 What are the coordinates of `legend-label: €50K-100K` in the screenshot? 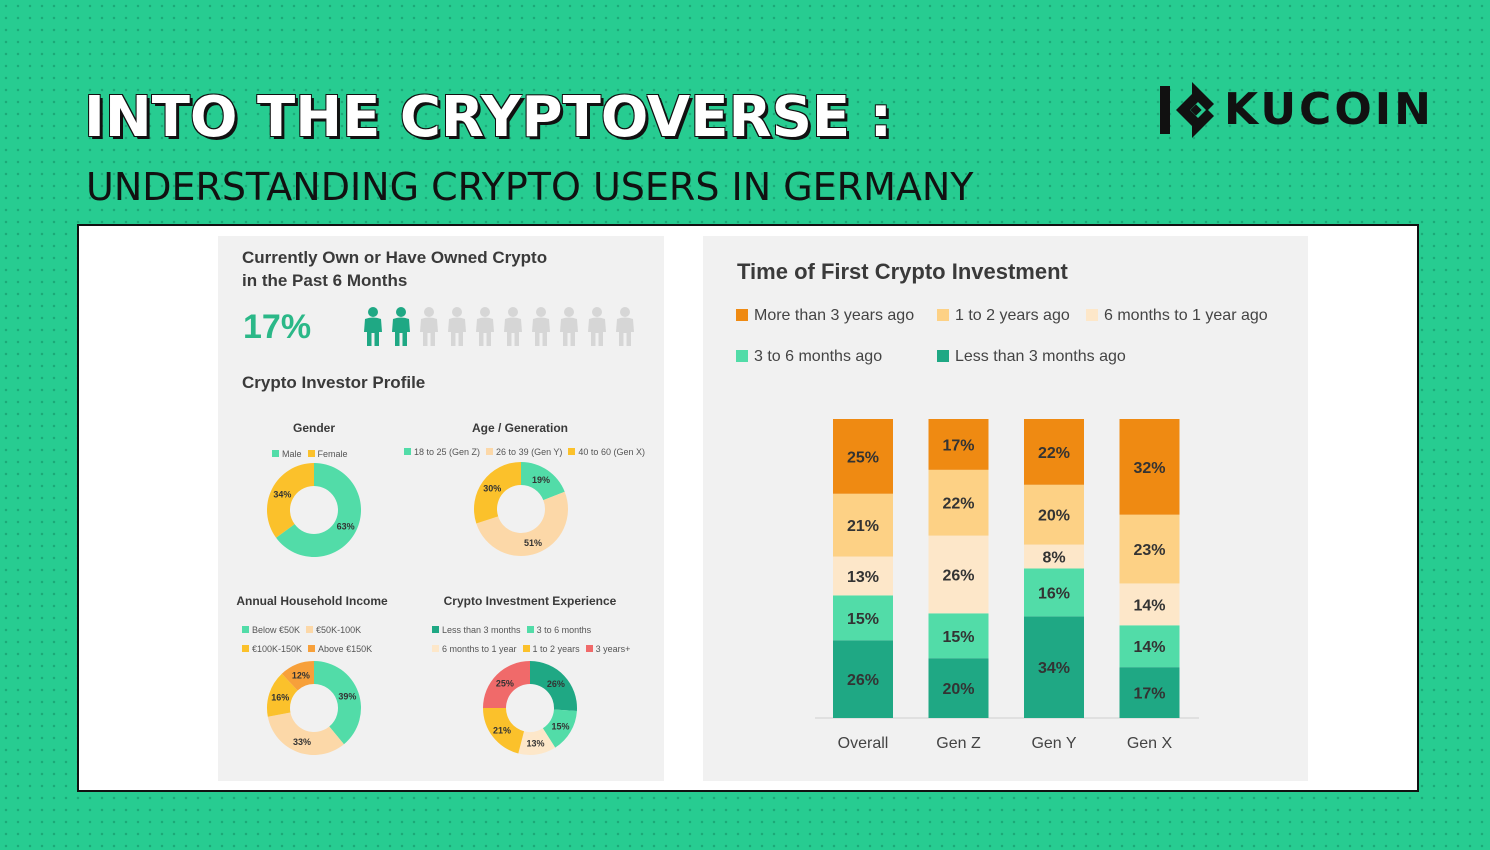 It's located at (339, 630).